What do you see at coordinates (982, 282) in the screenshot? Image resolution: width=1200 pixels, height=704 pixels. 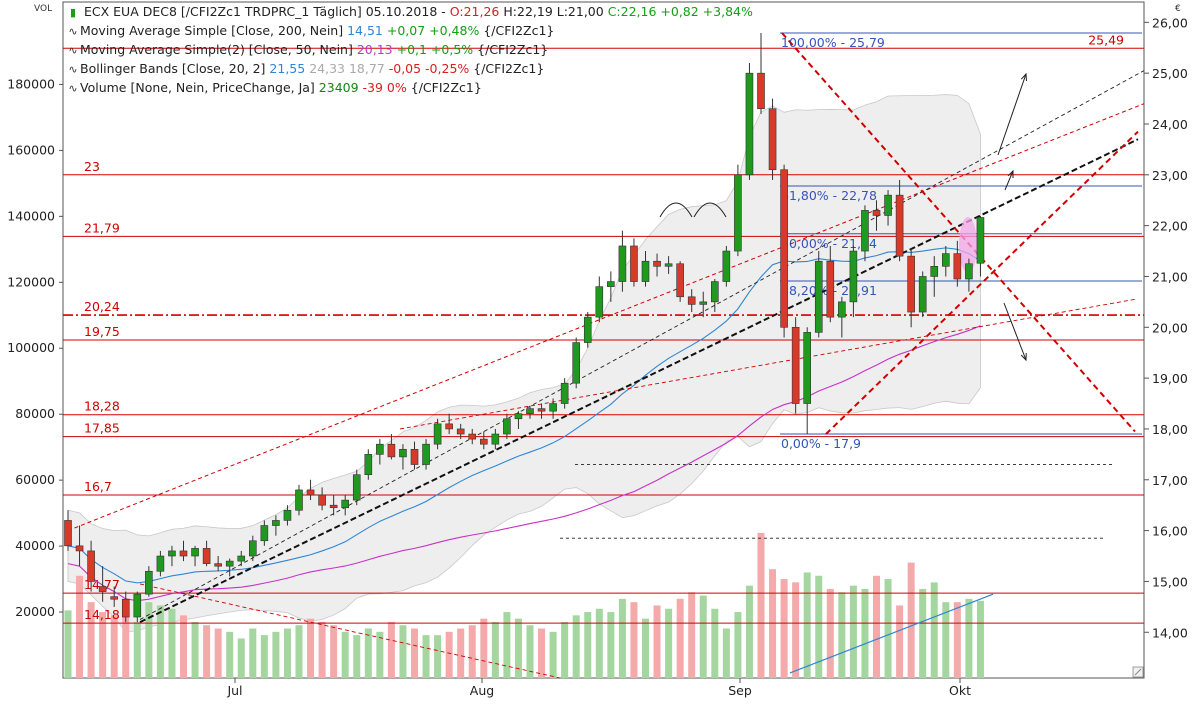 I see `trendline-red-up` at bounding box center [982, 282].